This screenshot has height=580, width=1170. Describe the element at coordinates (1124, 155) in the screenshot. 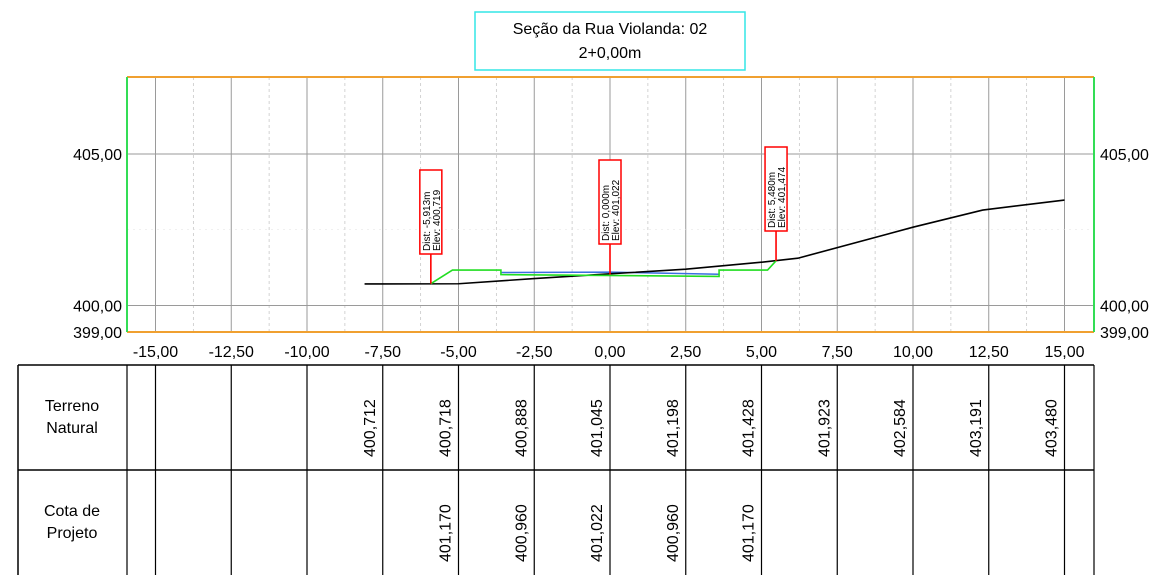

I see `y-tick-label-right: 405,00` at that location.